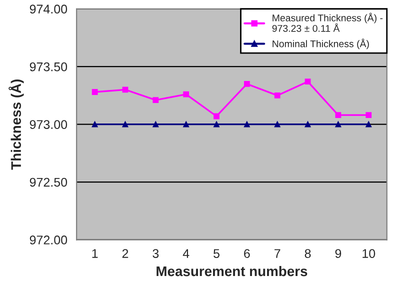  I want to click on x-axis-title: Measurement numbers, so click(232, 271).